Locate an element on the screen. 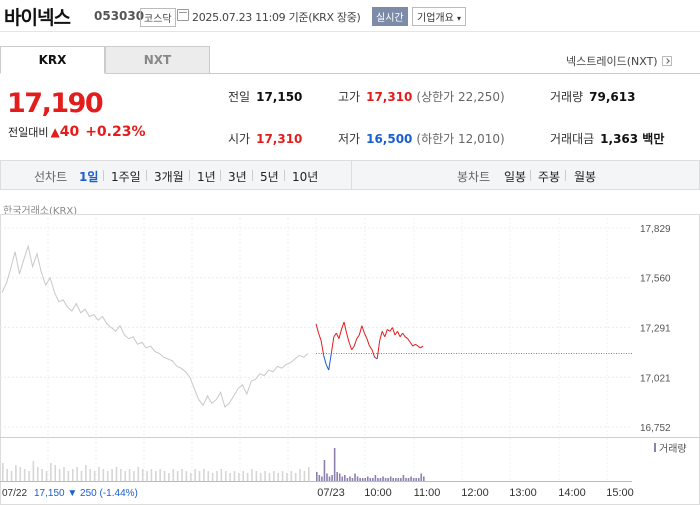 The image size is (700, 505). candle-weekly: 주봉 is located at coordinates (549, 177).